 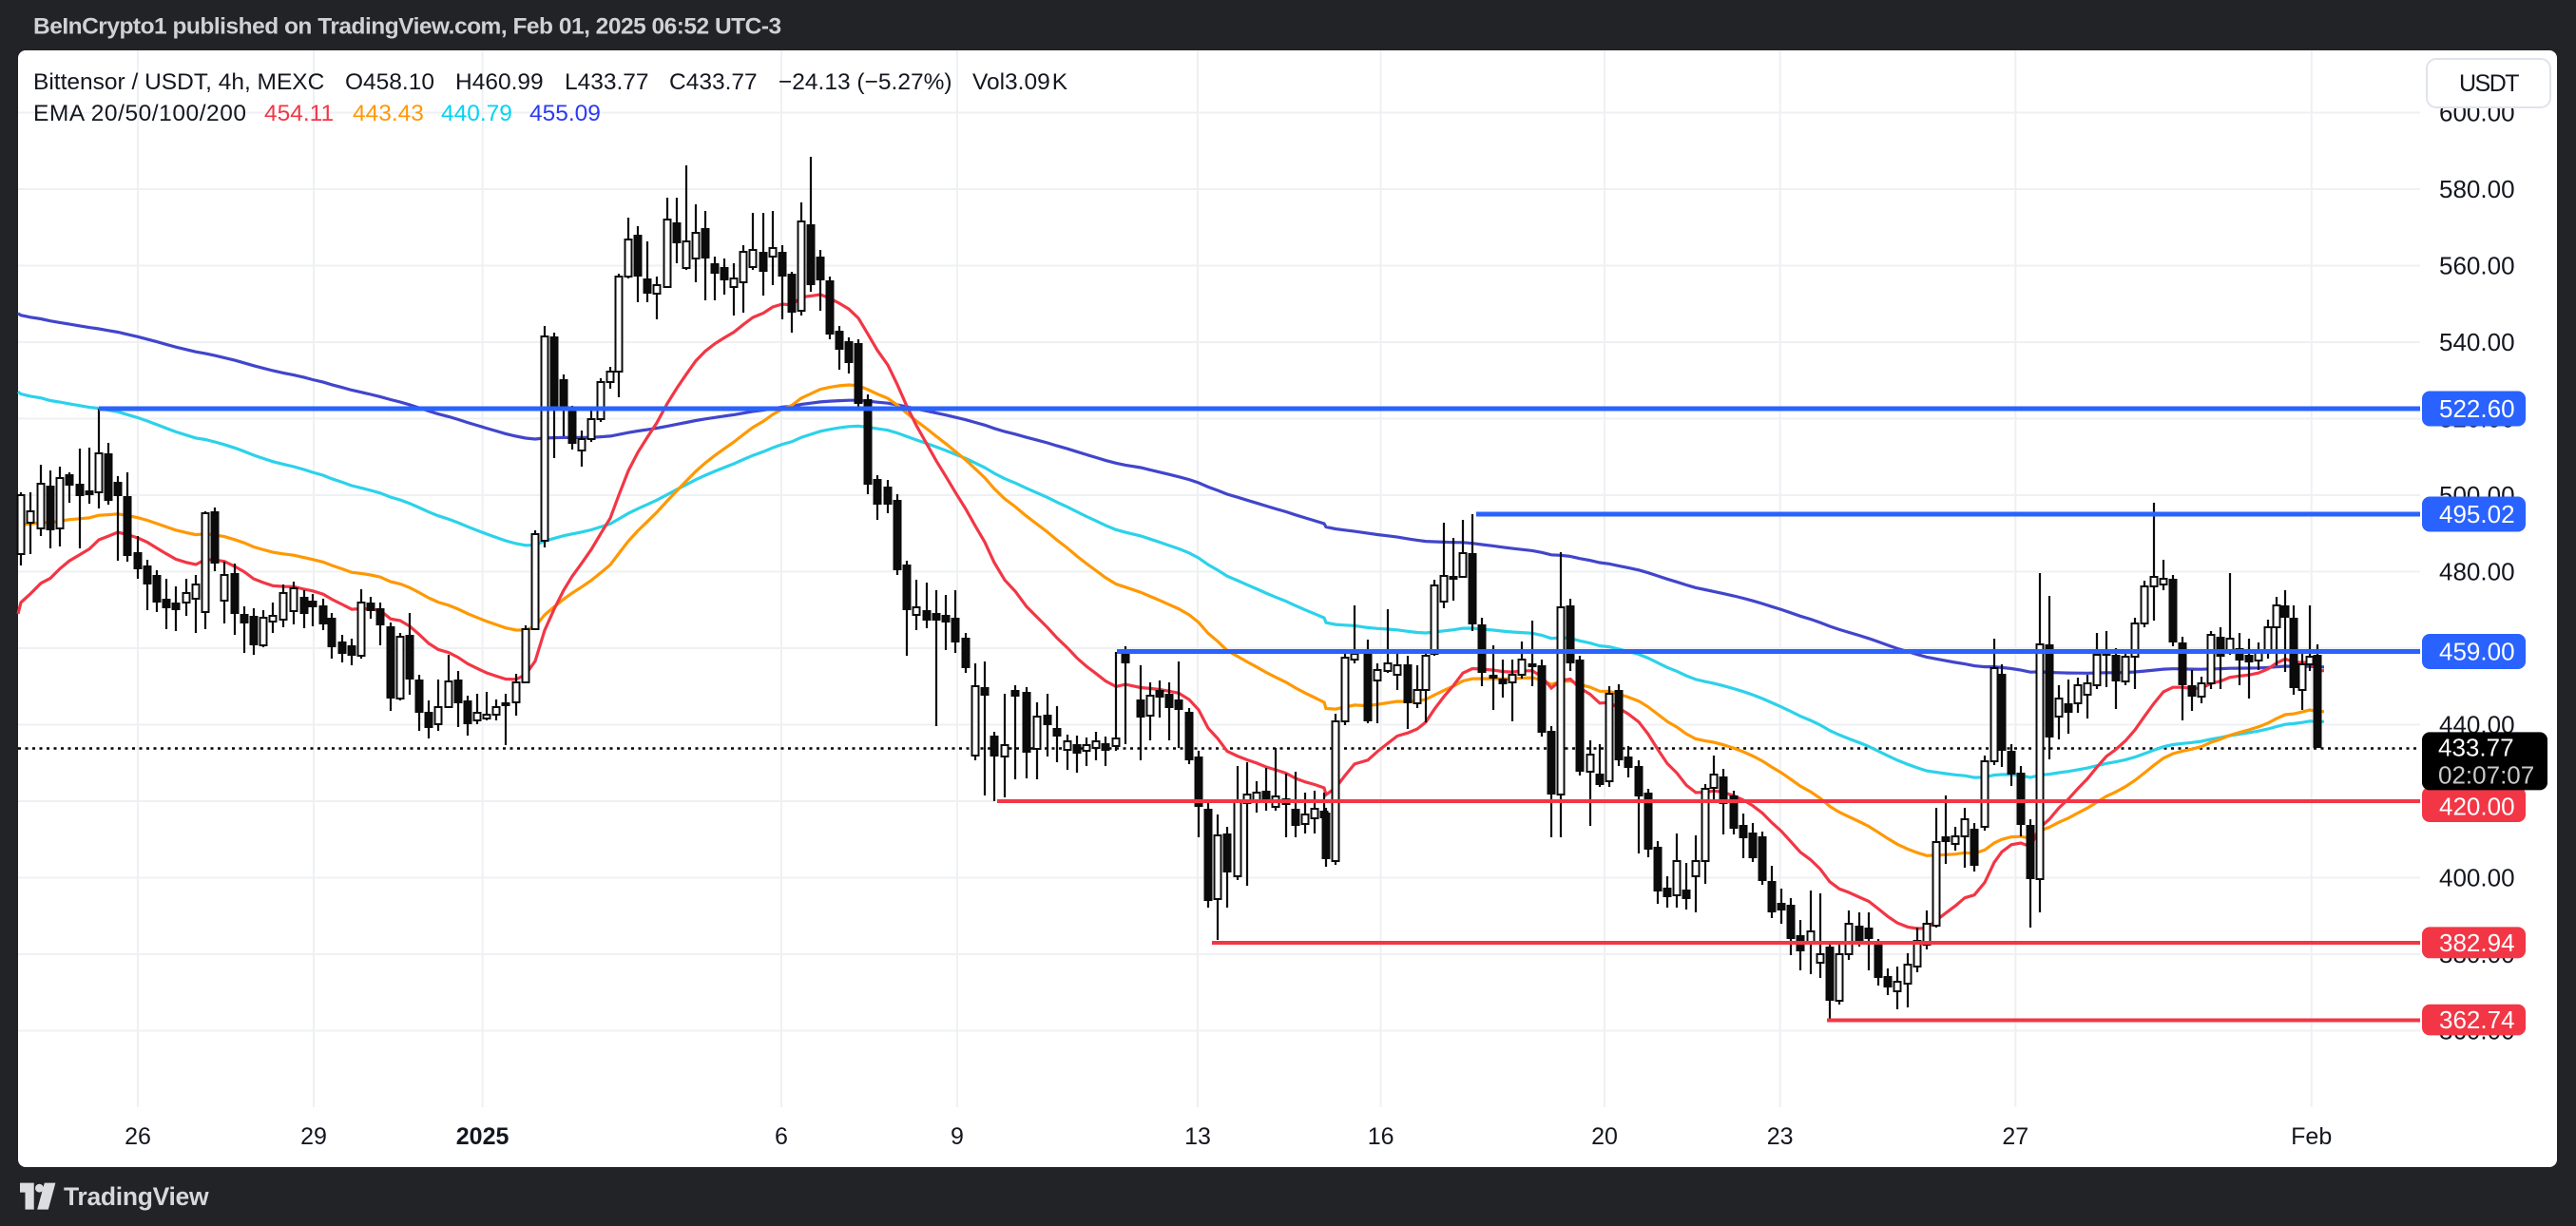 I want to click on svg-text: 580.00, so click(x=2477, y=189).